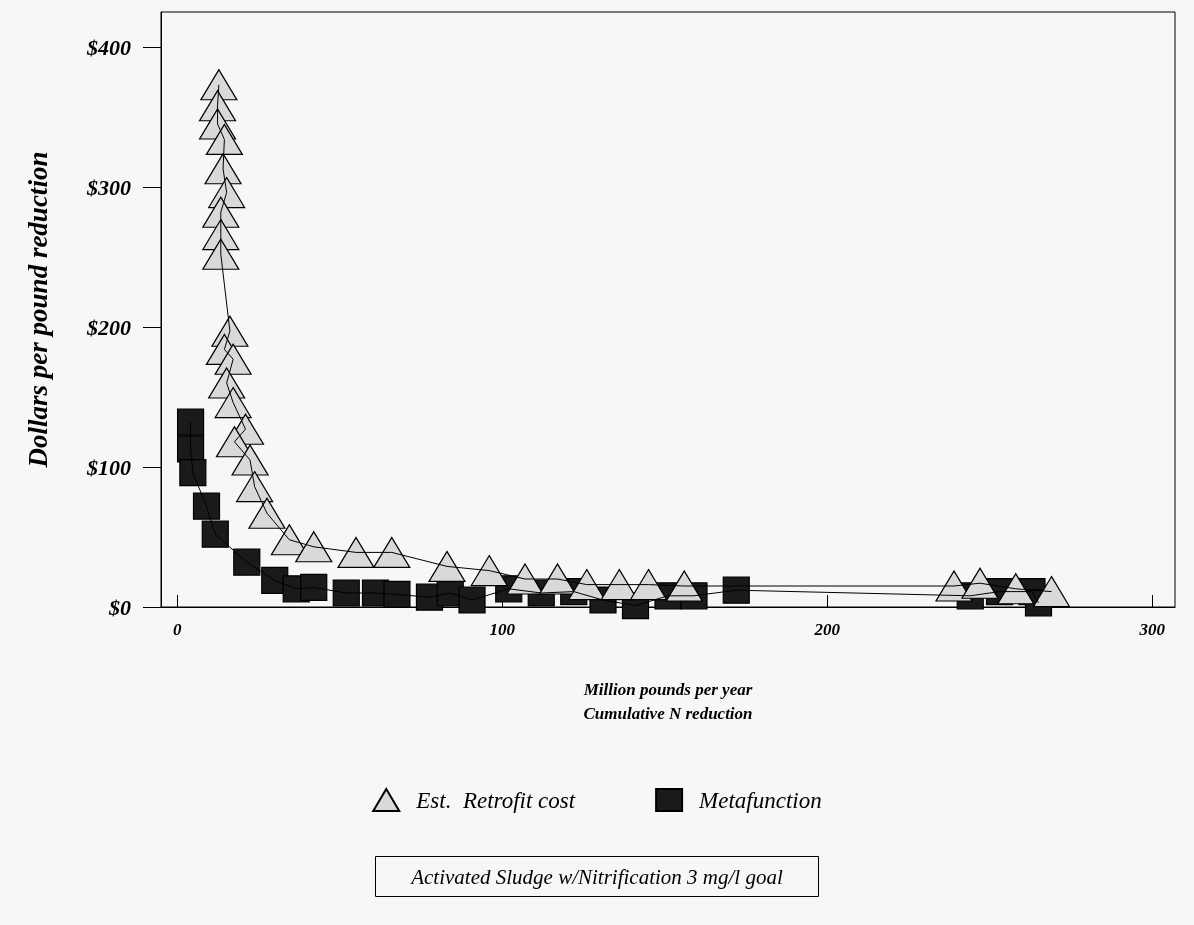  I want to click on y-tick-label: $0, so click(119, 607).